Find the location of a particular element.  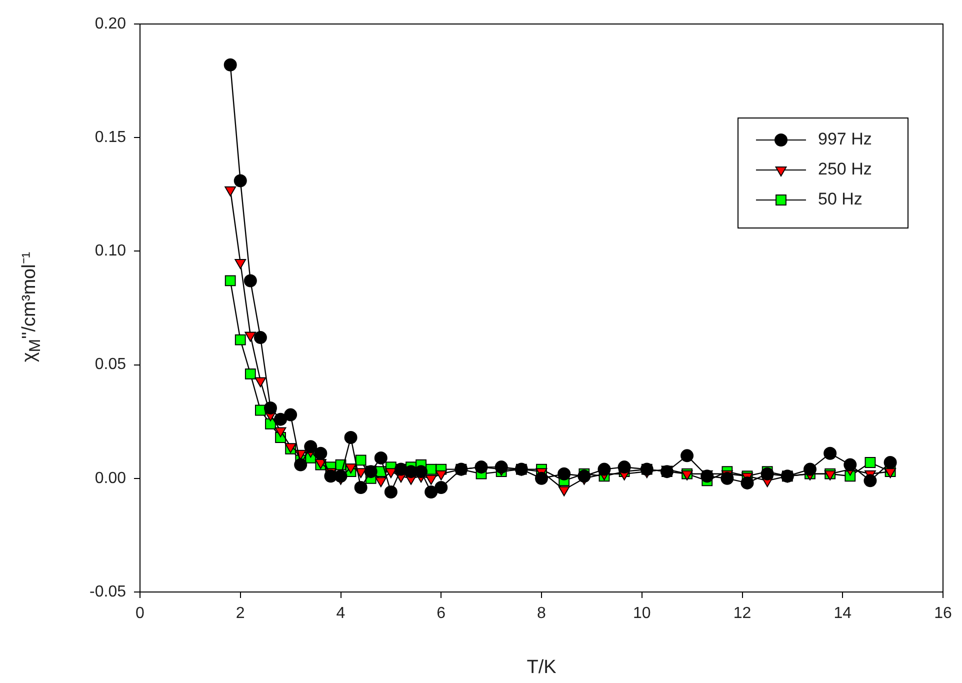

y-tick-label: 0.10 is located at coordinates (110, 251).